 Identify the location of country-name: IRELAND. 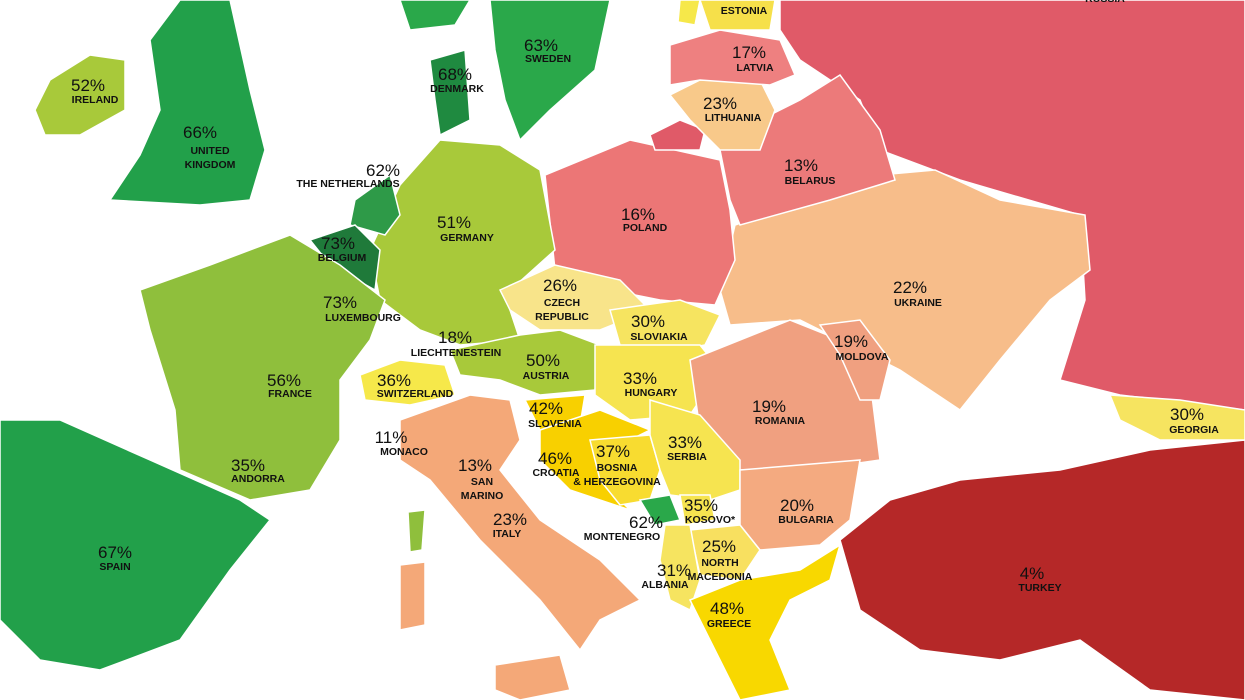
(95, 100).